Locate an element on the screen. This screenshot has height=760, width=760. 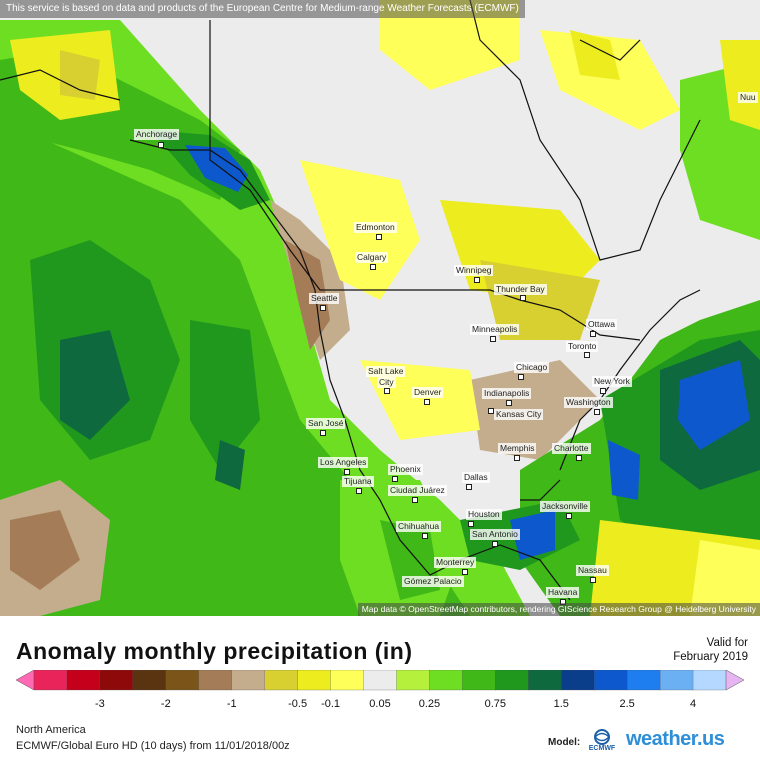
valid-date-block: Valid for February 2019 is located at coordinates (710, 650).